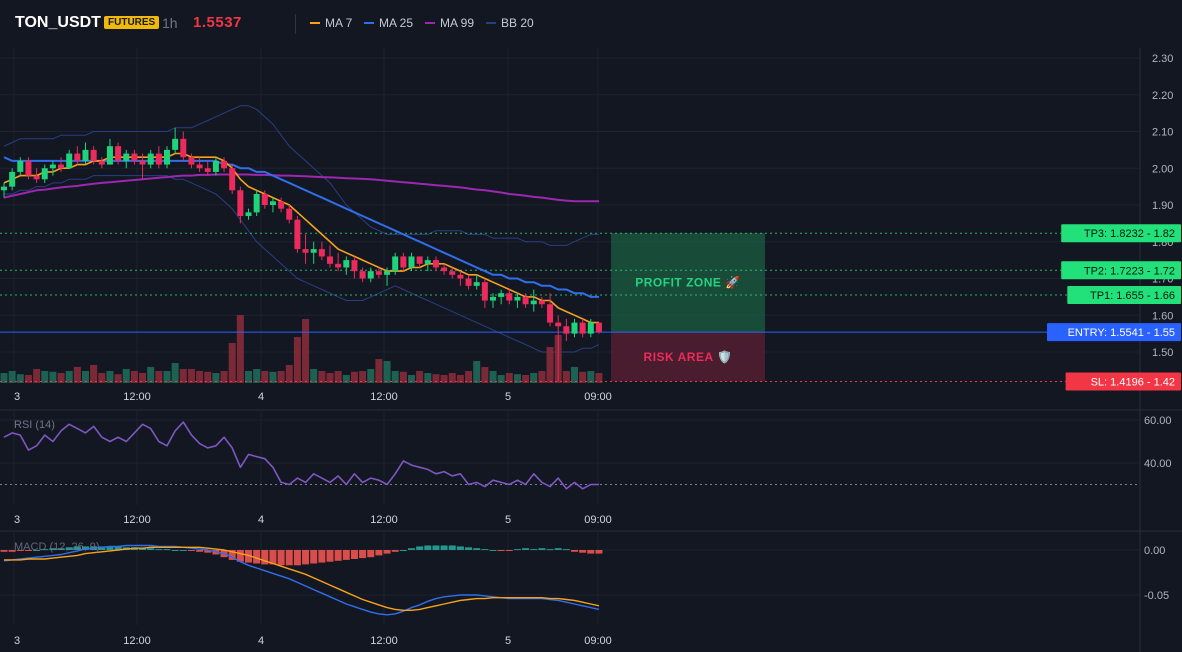 This screenshot has width=1182, height=652. I want to click on time-axis-label: 3, so click(17, 520).